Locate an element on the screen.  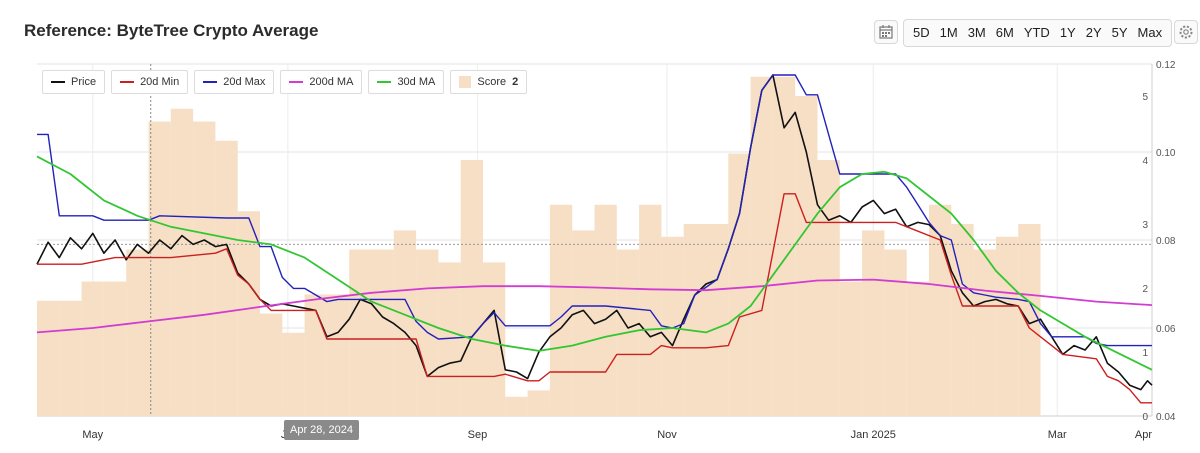
range-ytd-button: YTD is located at coordinates (1036, 32).